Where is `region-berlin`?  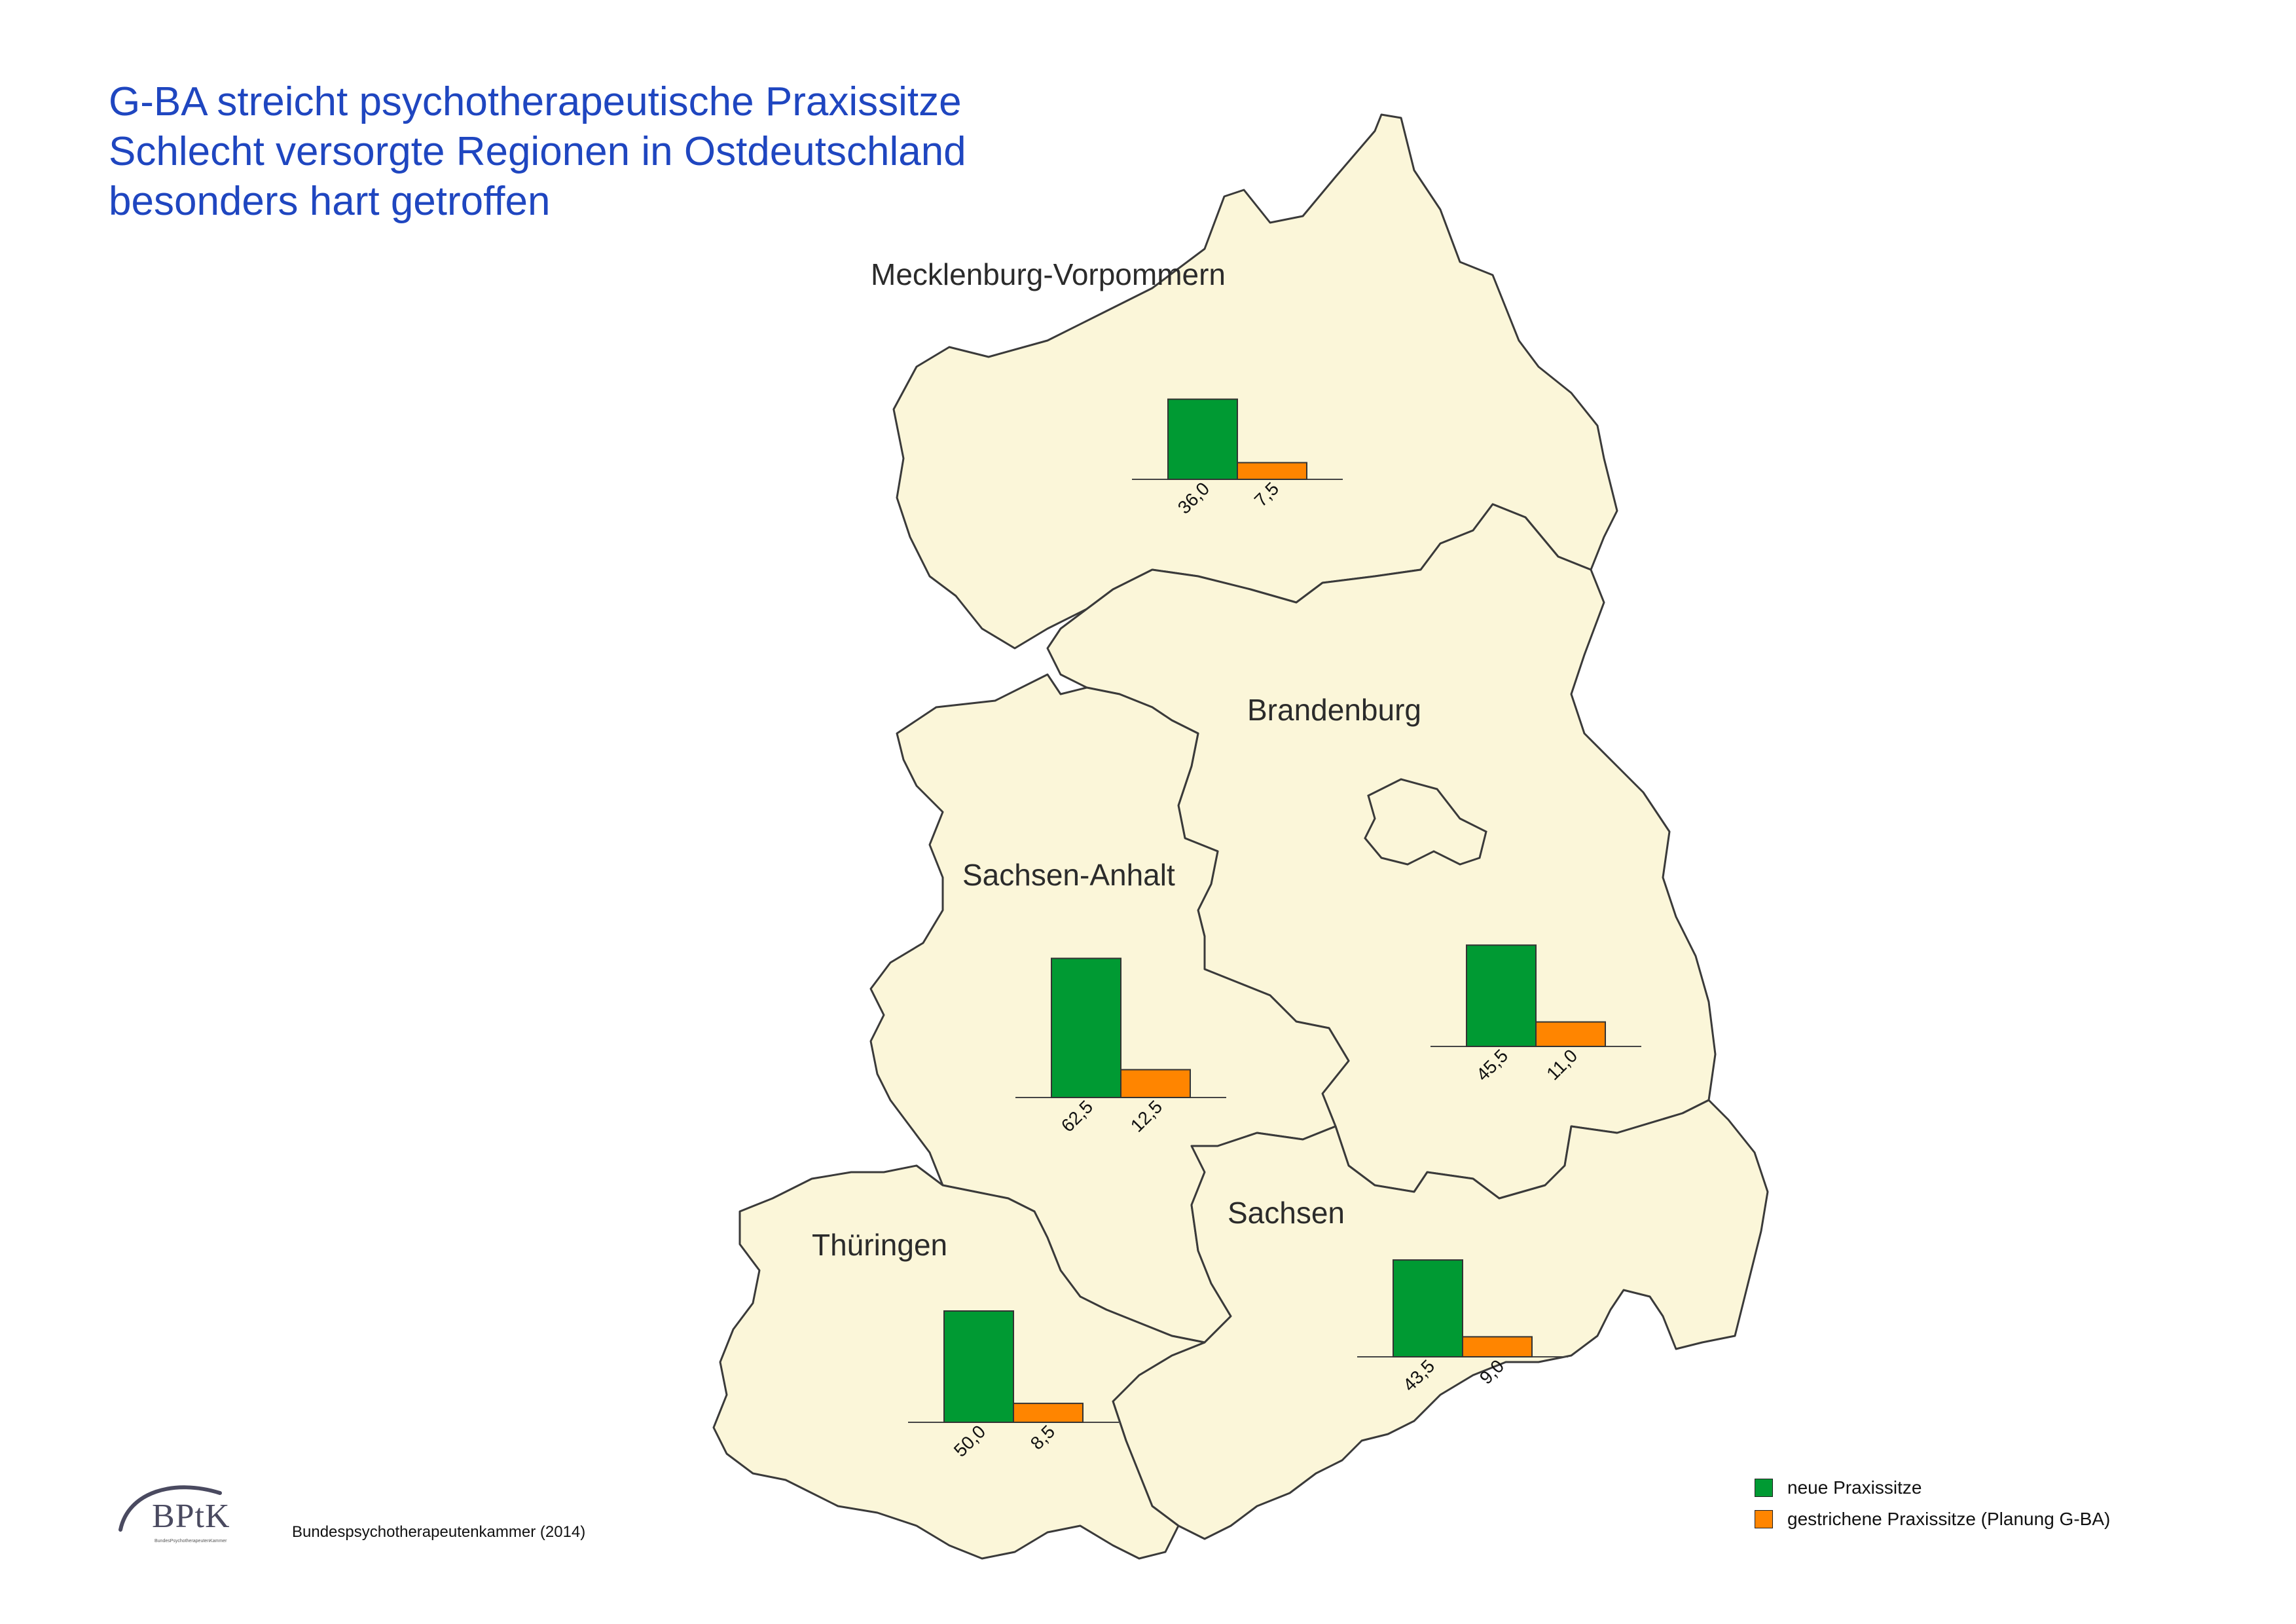
region-berlin is located at coordinates (1425, 822).